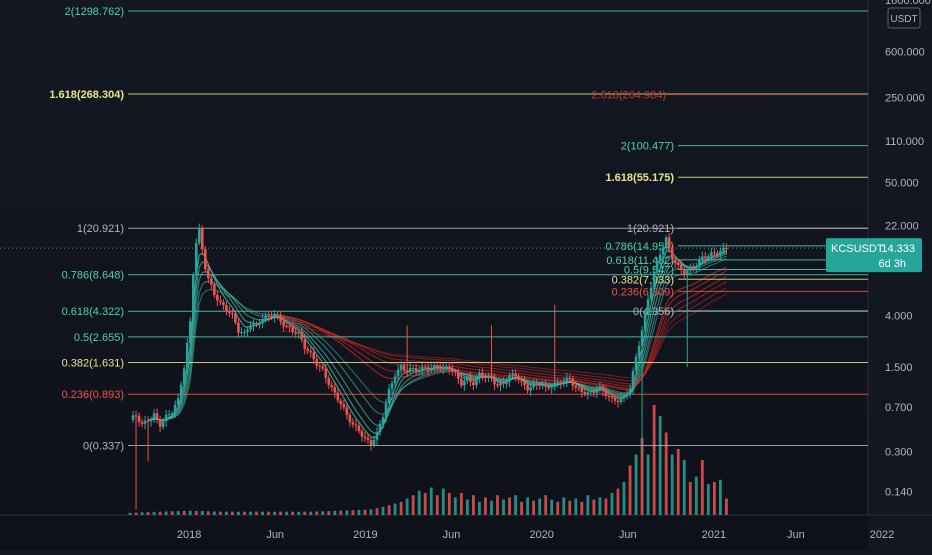 Image resolution: width=932 pixels, height=555 pixels. Describe the element at coordinates (103, 447) in the screenshot. I see `fib-level-label: 0(0.337)` at that location.